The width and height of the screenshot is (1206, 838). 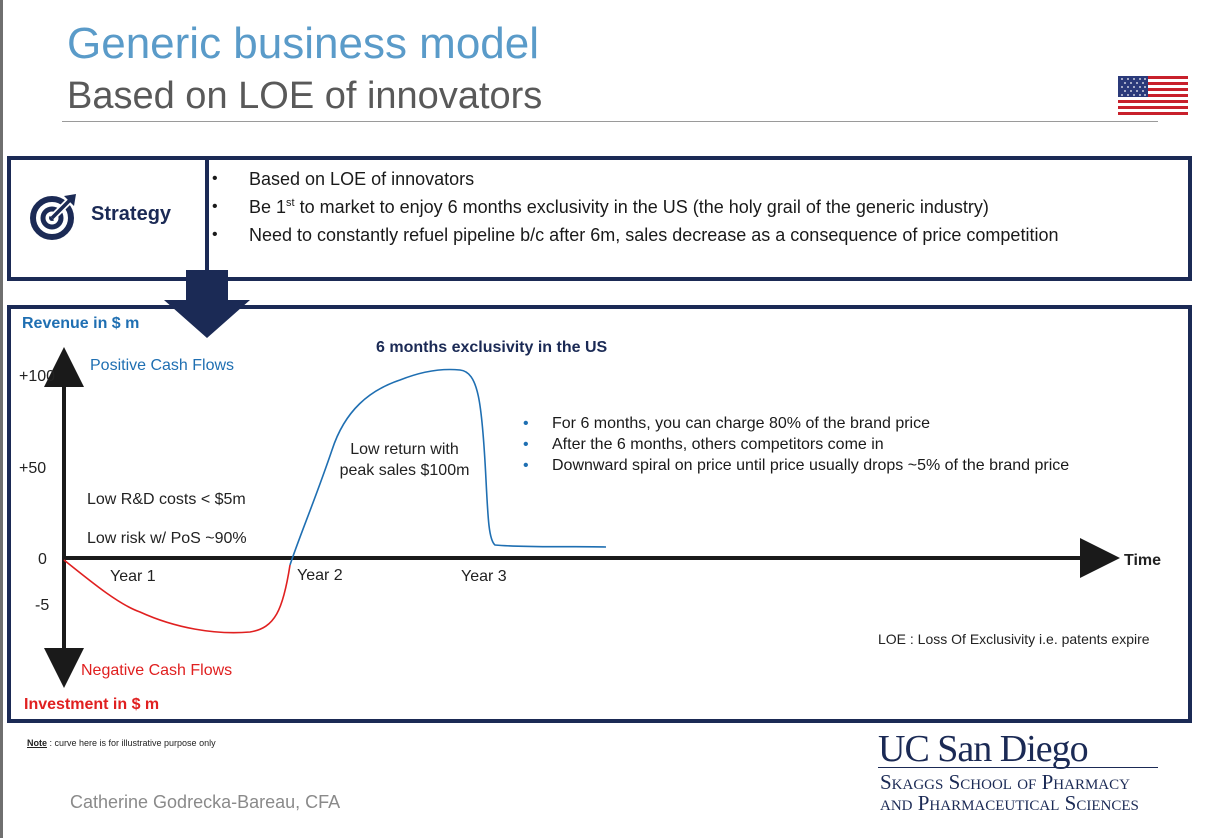 What do you see at coordinates (157, 670) in the screenshot?
I see `negative-cash-flows-label: Negative Cash Flows` at bounding box center [157, 670].